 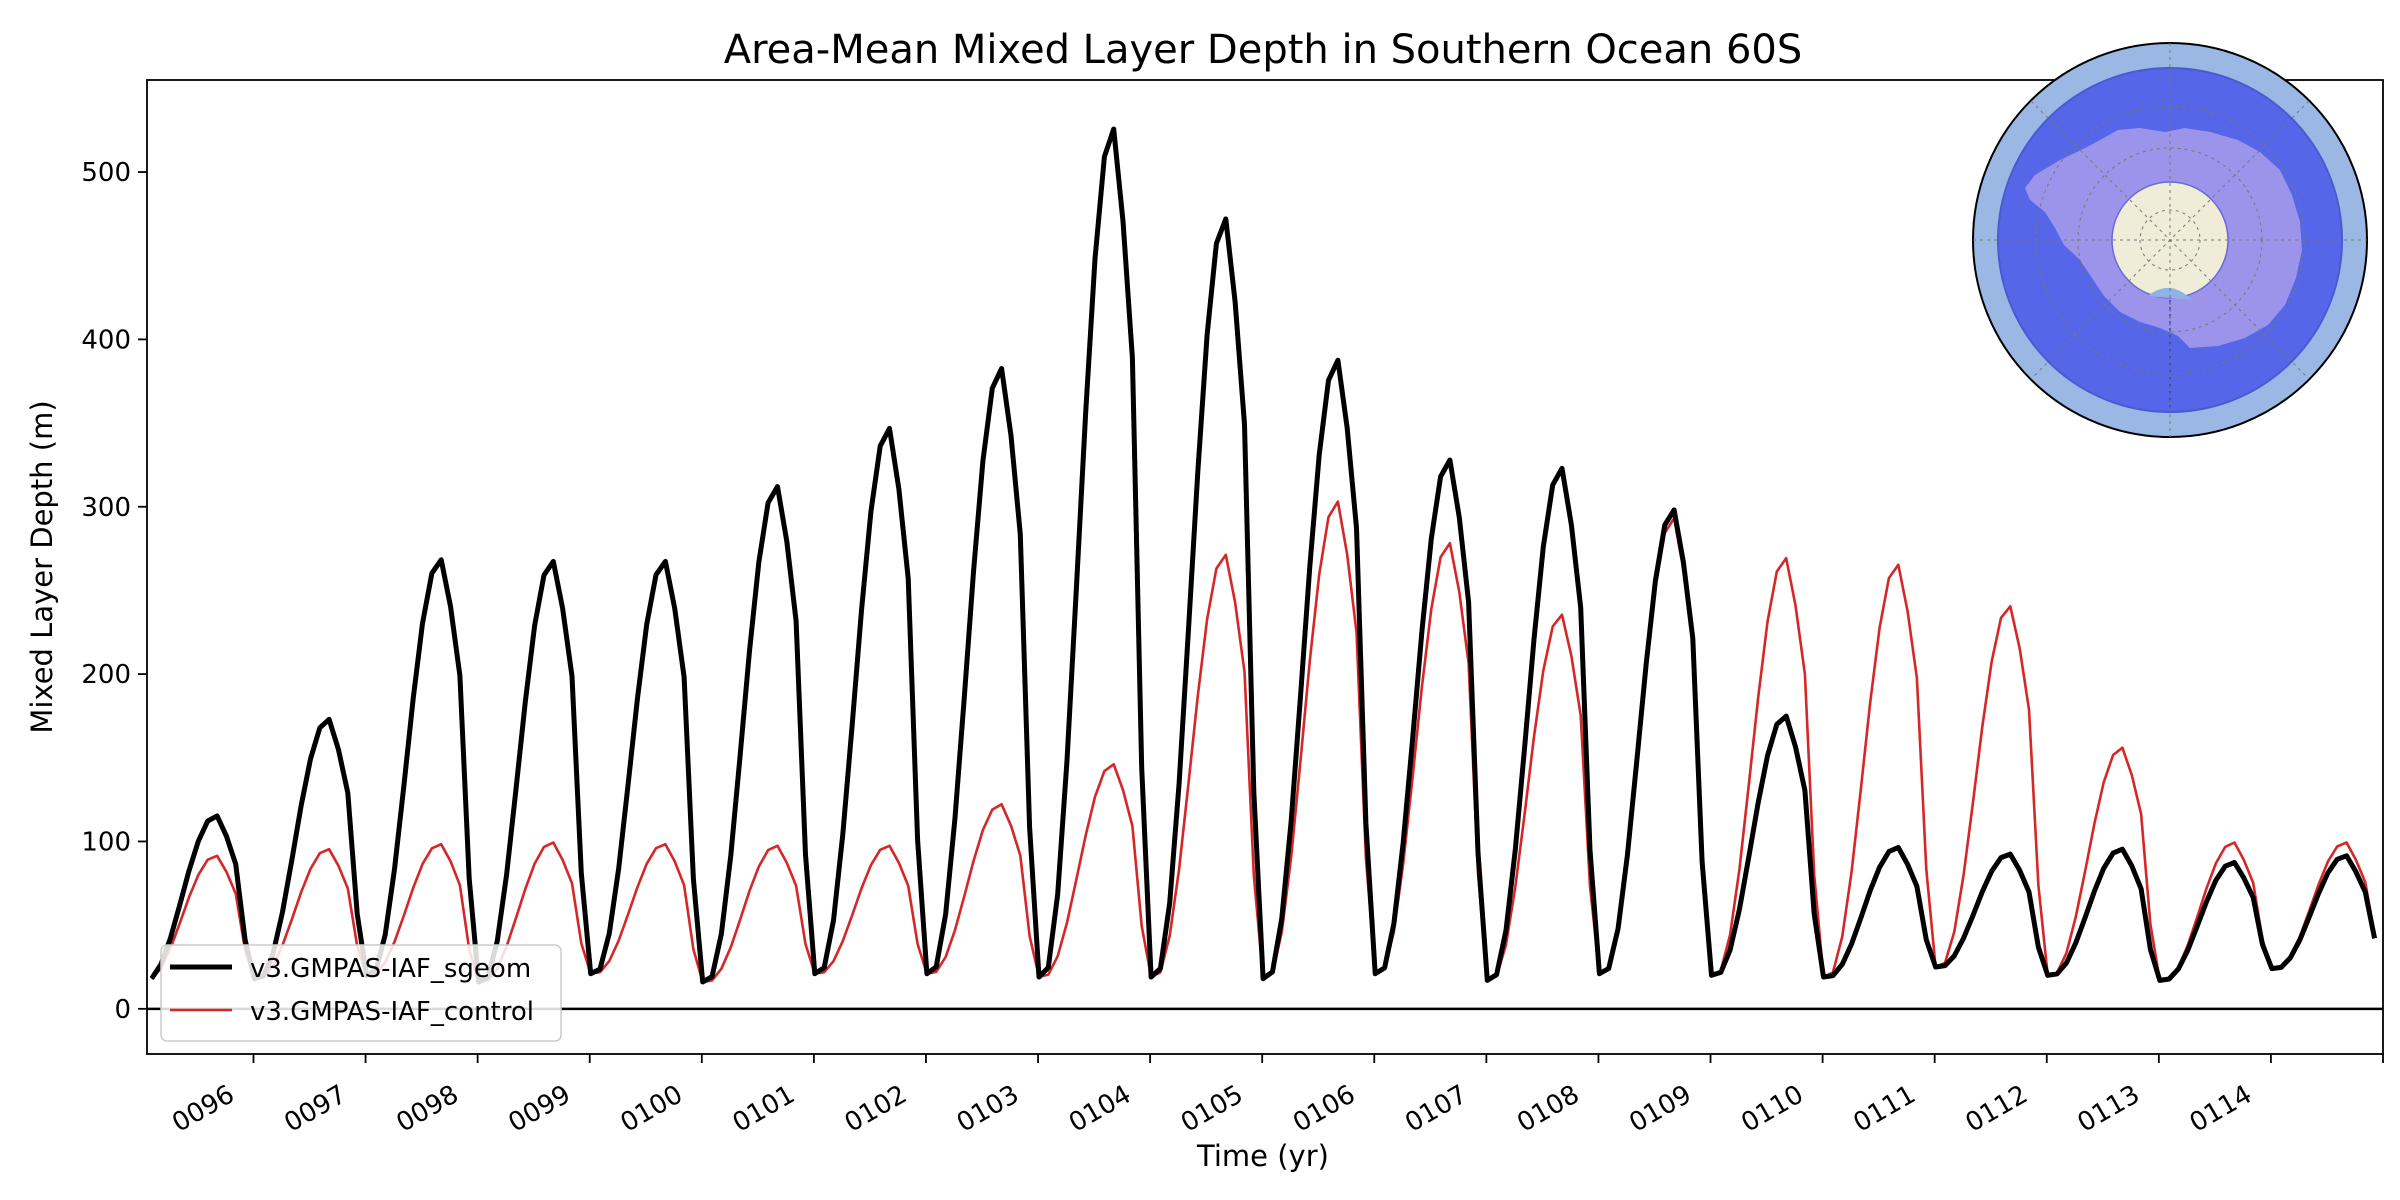 I want to click on x-tick-label: 0103, so click(x=988, y=1109).